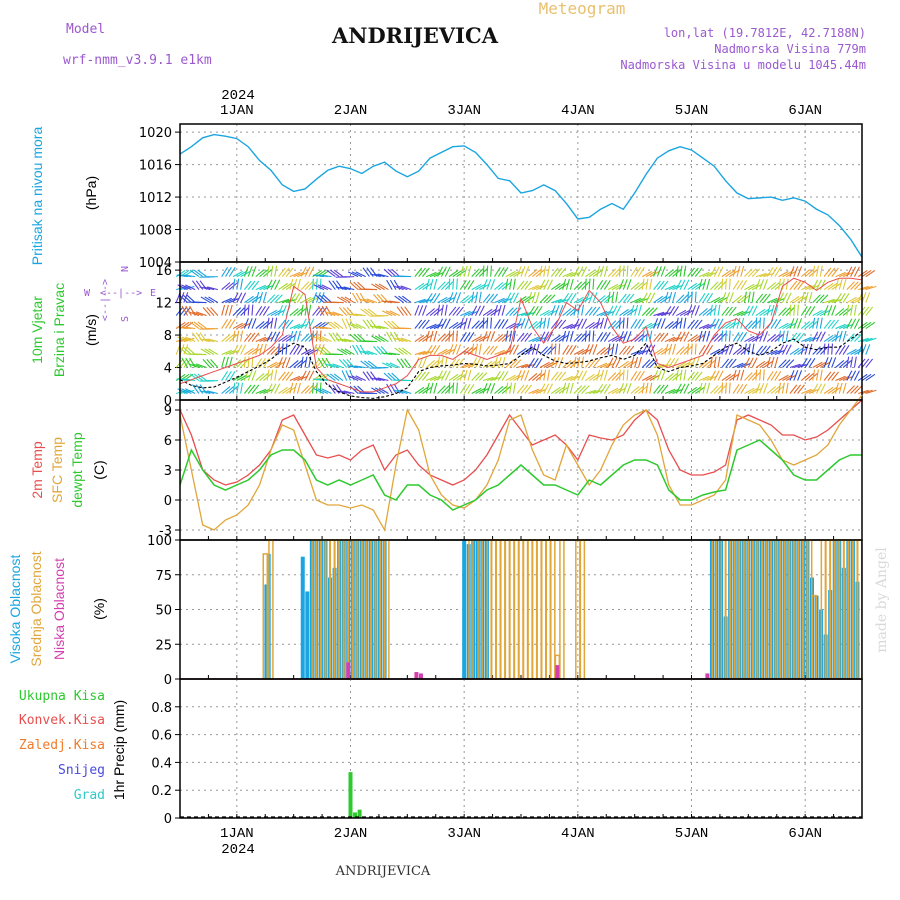 Image resolution: width=900 pixels, height=900 pixels. Describe the element at coordinates (520, 475) in the screenshot. I see `temp-series-dewpt-temp` at that location.